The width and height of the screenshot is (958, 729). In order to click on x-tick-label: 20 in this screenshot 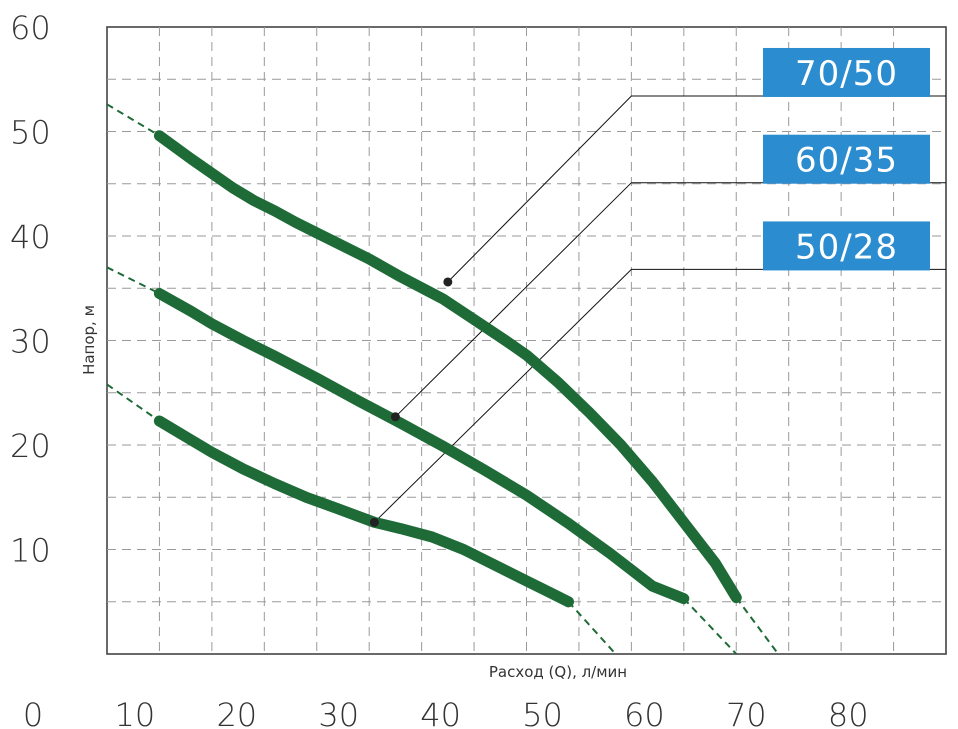, I will do `click(236, 712)`.